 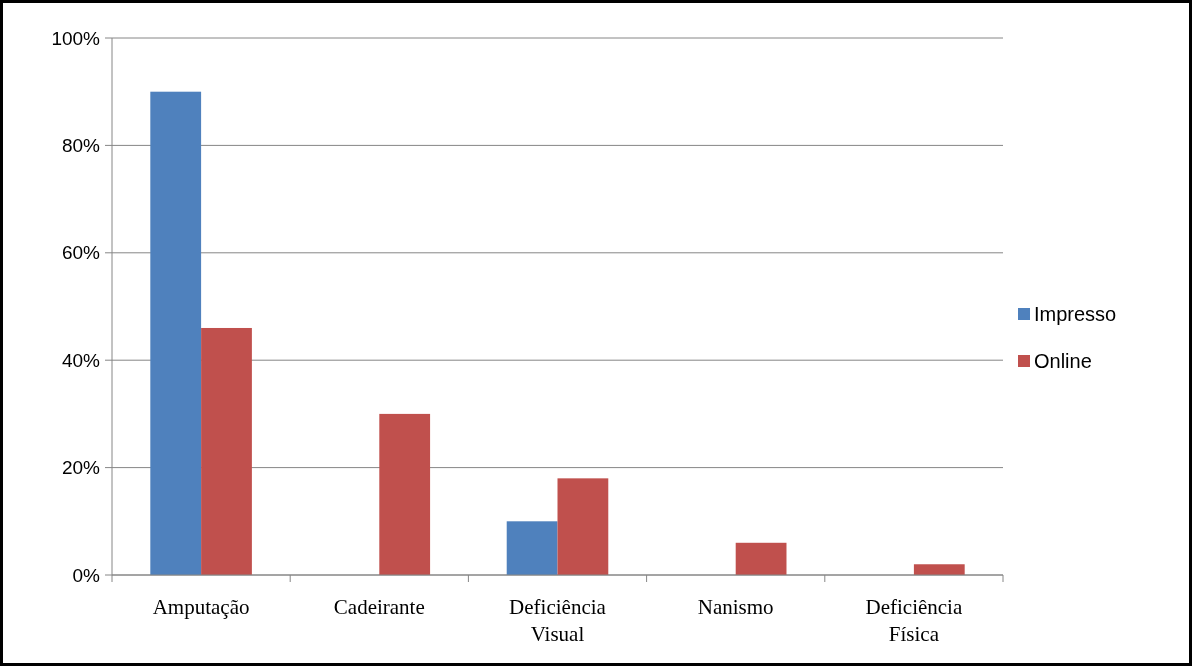 What do you see at coordinates (201, 607) in the screenshot?
I see `x-tick-label: Amputação` at bounding box center [201, 607].